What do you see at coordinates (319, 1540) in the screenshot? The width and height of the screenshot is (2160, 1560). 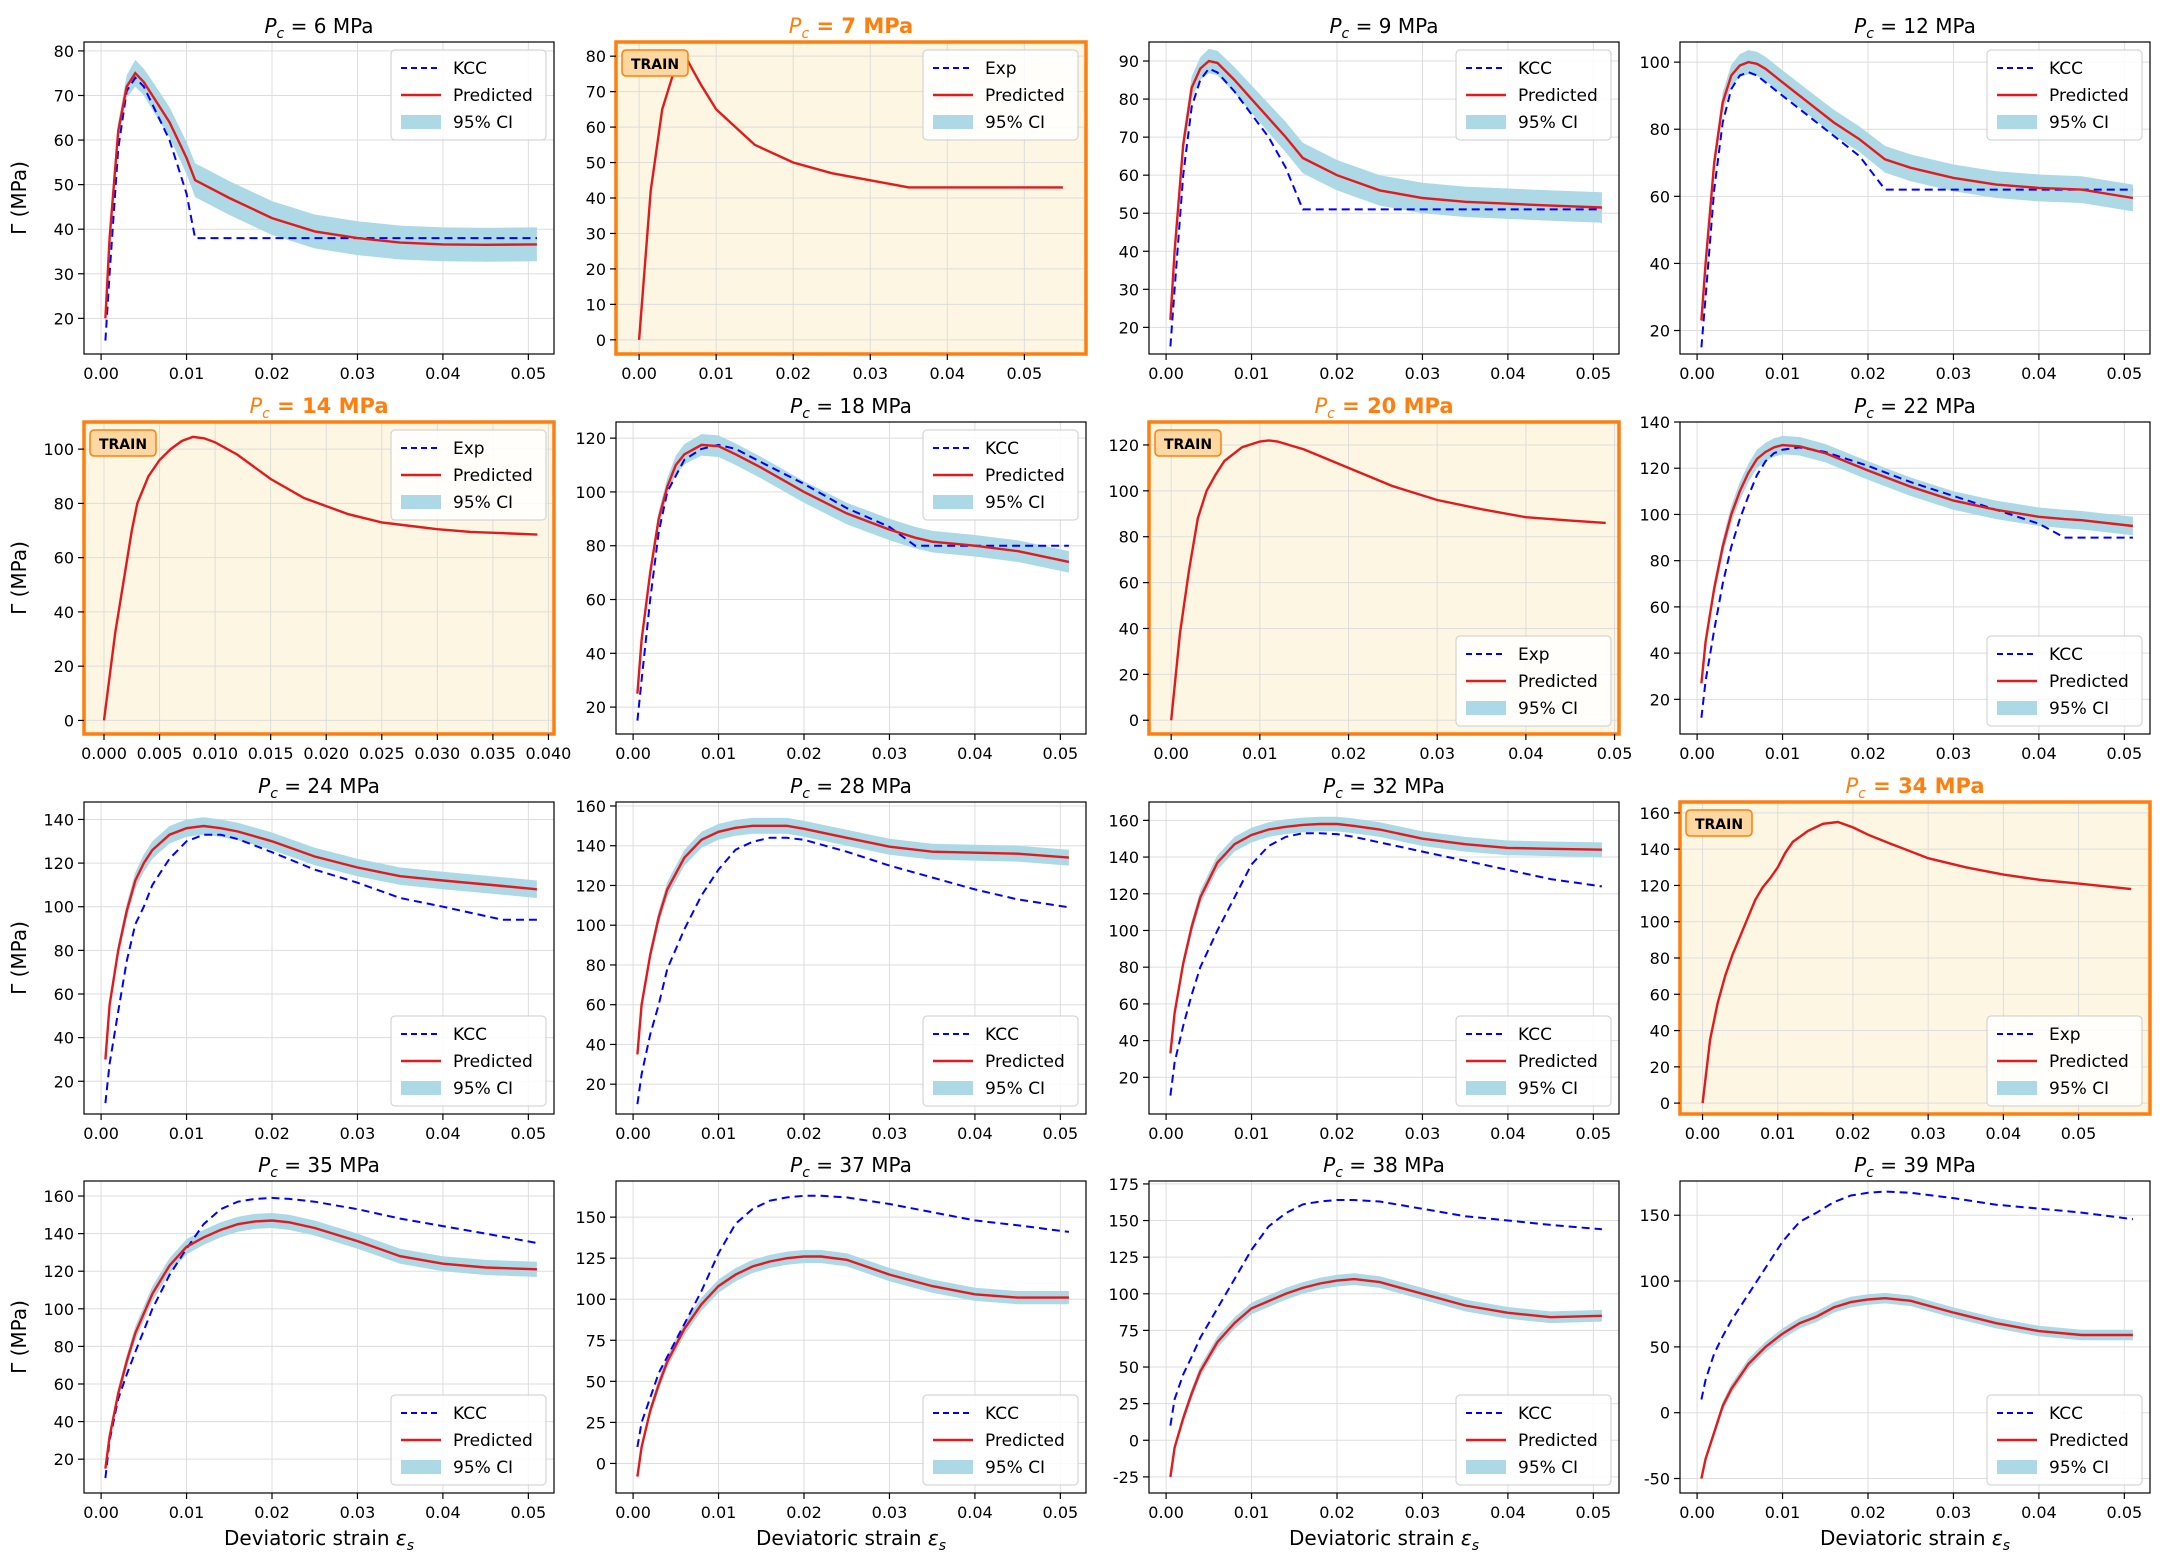 I see `x-axis-label: Deviatoric strain εs` at bounding box center [319, 1540].